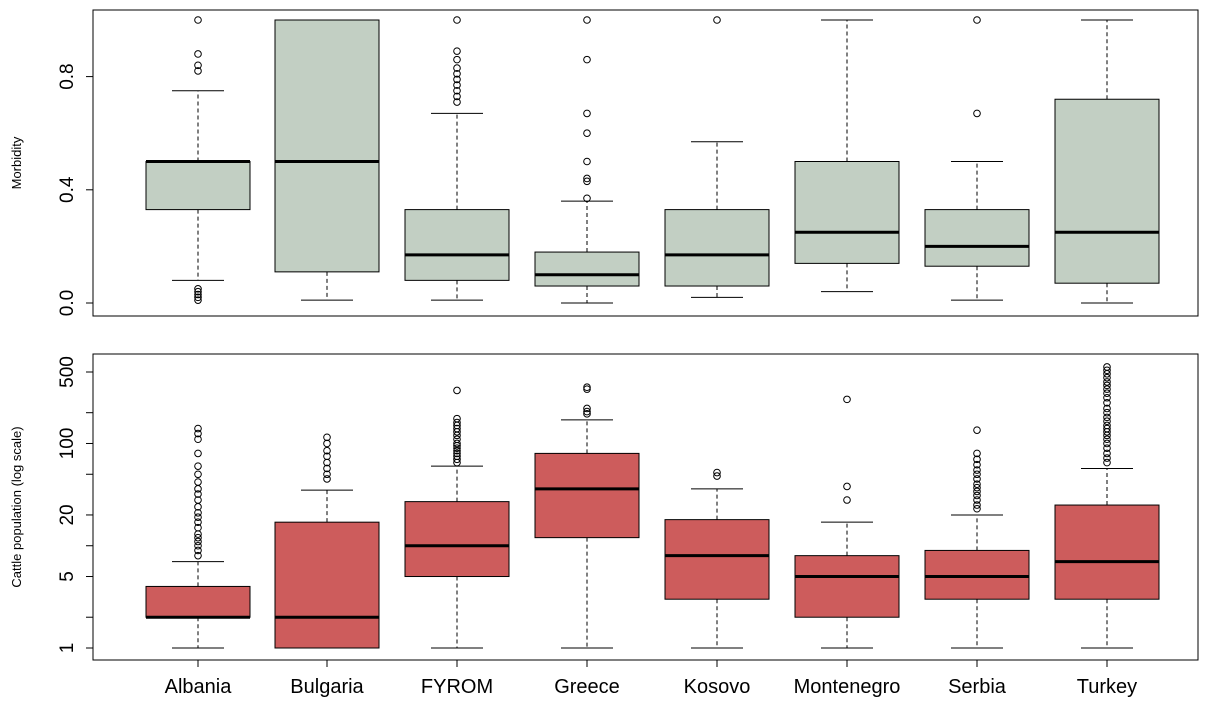  What do you see at coordinates (457, 687) in the screenshot?
I see `x-tick-label-fyrom: FYROM` at bounding box center [457, 687].